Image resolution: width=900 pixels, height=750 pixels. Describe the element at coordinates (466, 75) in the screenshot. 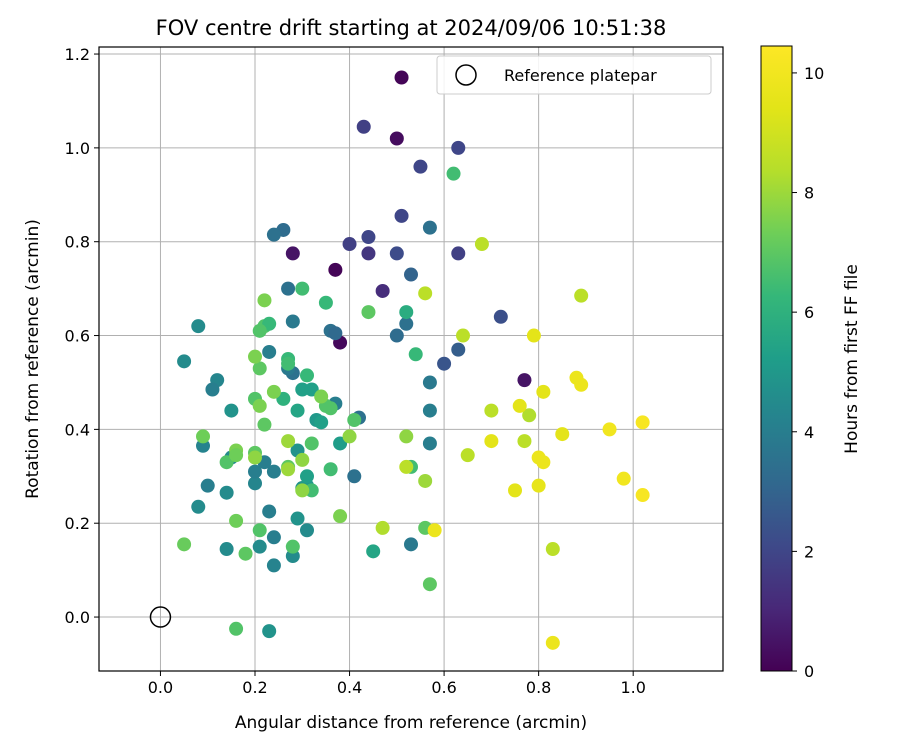

I see `legend-marker` at that location.